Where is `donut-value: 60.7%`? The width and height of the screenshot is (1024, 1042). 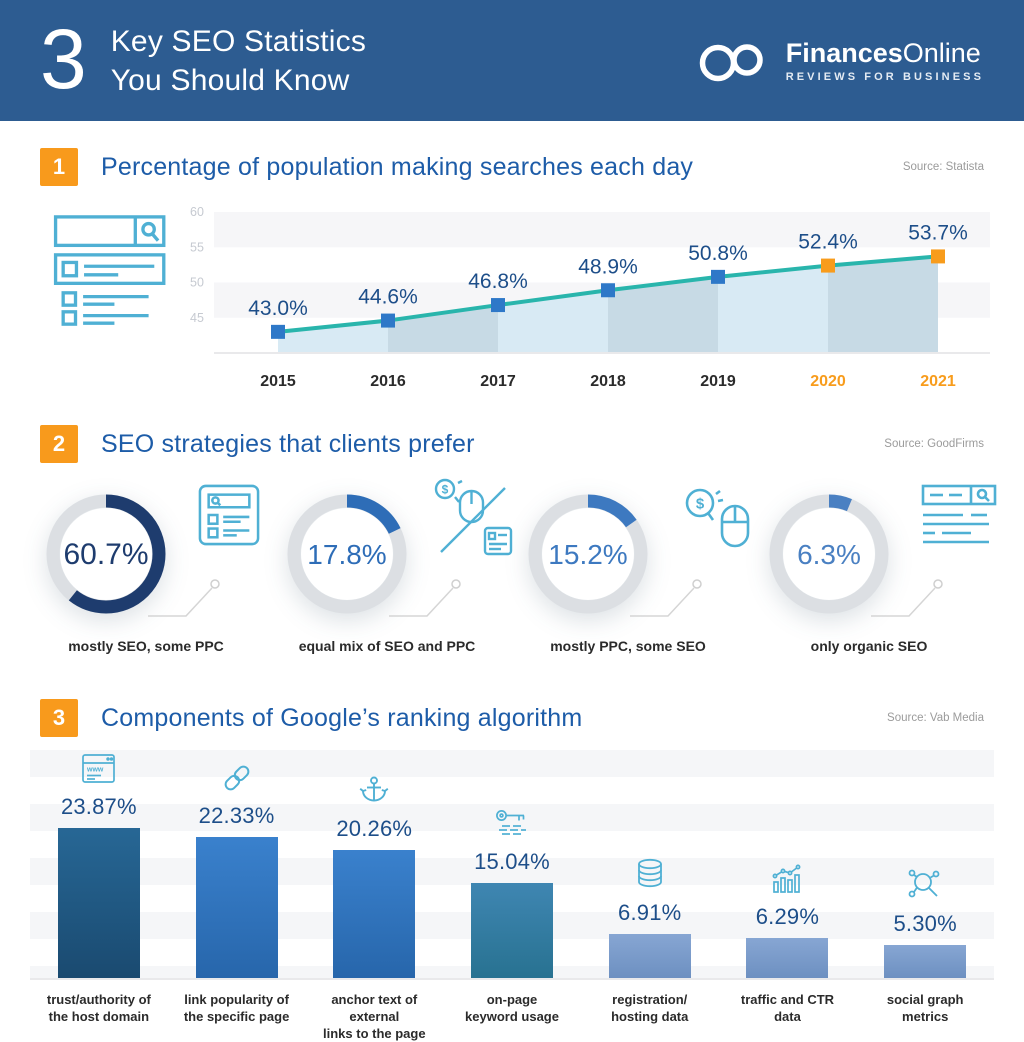
donut-value: 60.7% is located at coordinates (105, 554).